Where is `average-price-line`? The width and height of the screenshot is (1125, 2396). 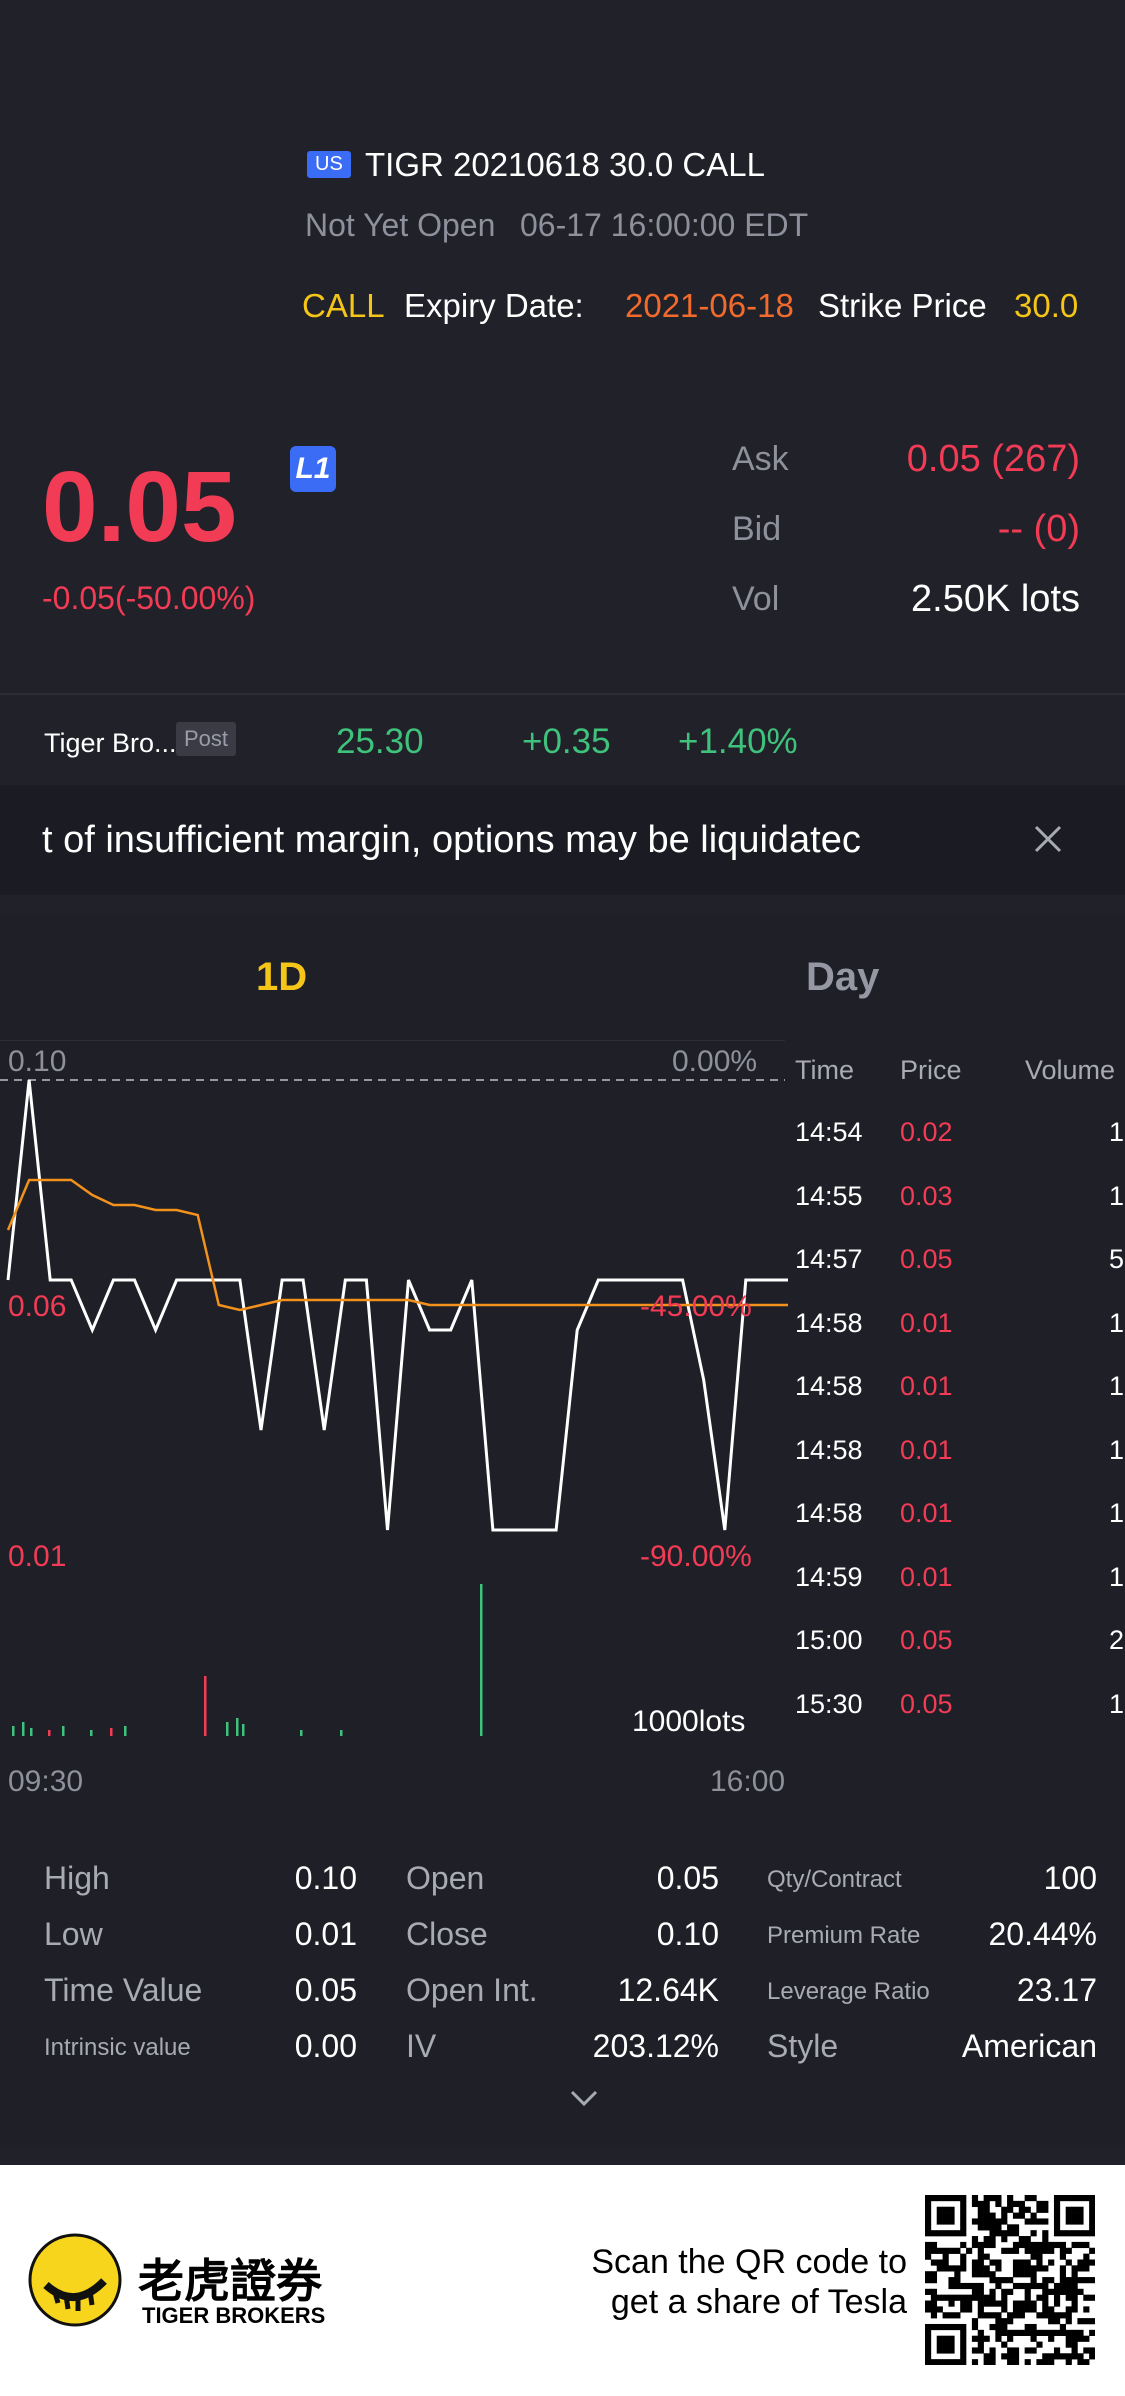
average-price-line is located at coordinates (397, 1245).